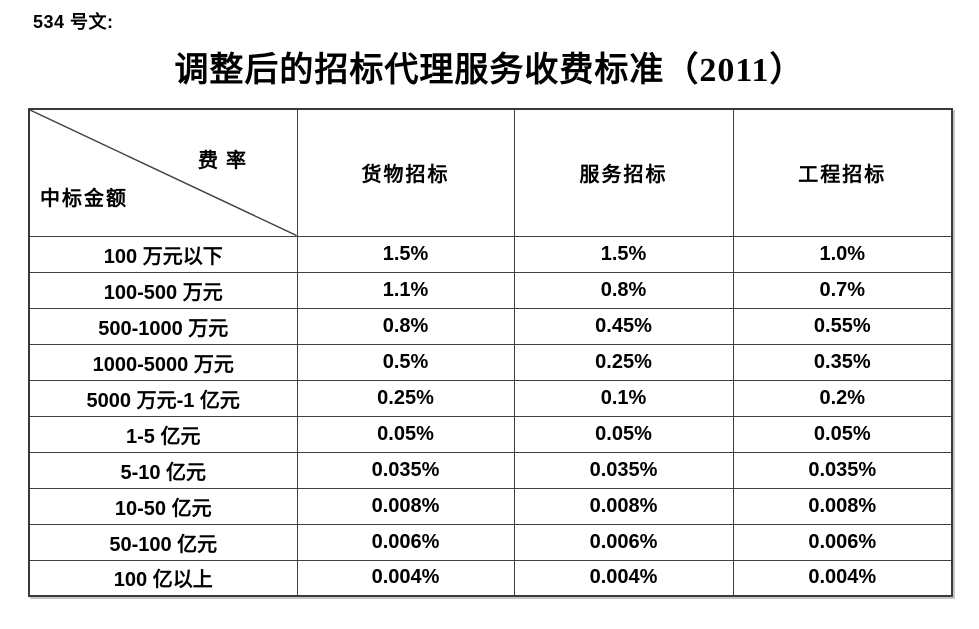 The height and width of the screenshot is (629, 979). I want to click on table-row: 50-100 亿元 0.006% 0.006% 0.006%, so click(490, 542).